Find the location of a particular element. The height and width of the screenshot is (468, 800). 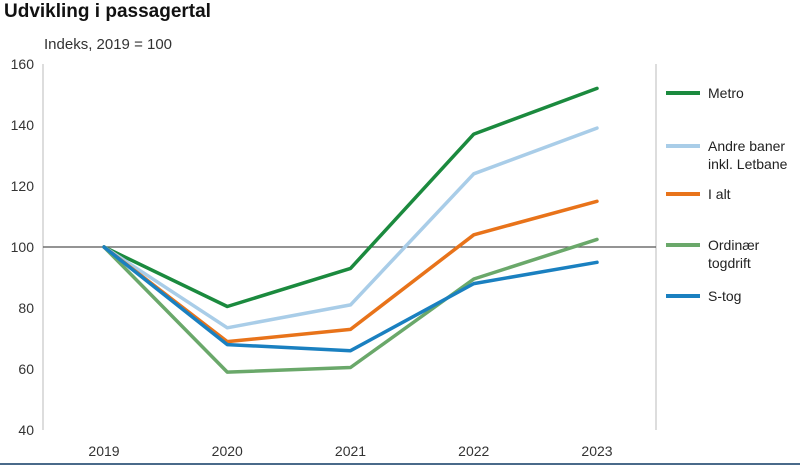

x-tick-label: 2021 is located at coordinates (350, 451).